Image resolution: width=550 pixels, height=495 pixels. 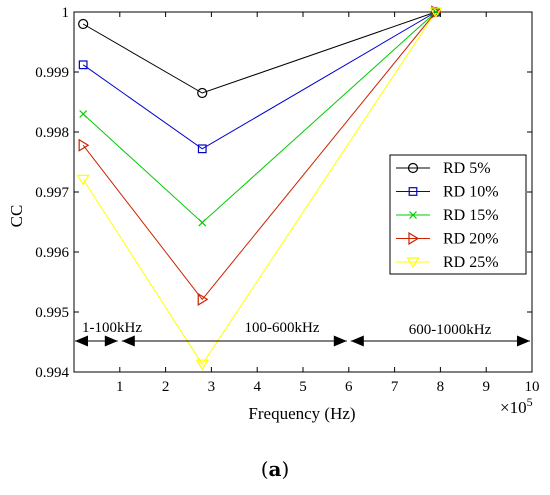 I want to click on frequency-regions: 1-100kHz 100-600kHz 600-1000kHz, so click(x=302, y=333).